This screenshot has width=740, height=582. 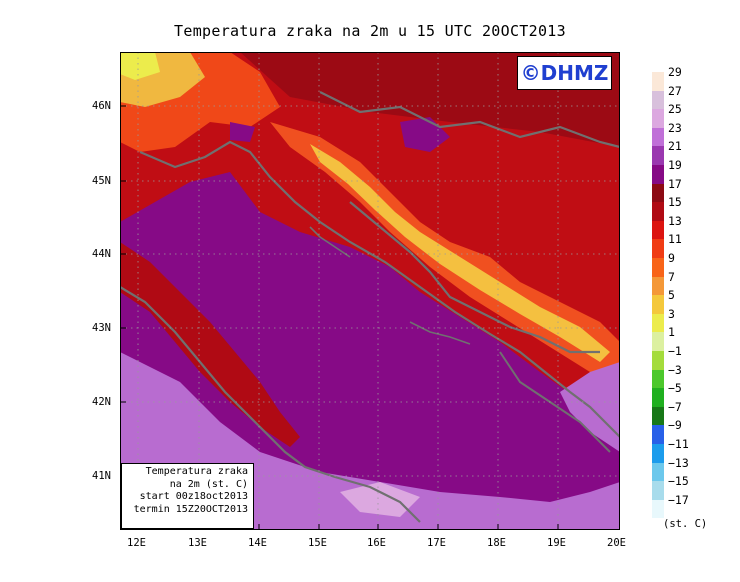 What do you see at coordinates (242, 132) in the screenshot?
I see `istria-patch` at bounding box center [242, 132].